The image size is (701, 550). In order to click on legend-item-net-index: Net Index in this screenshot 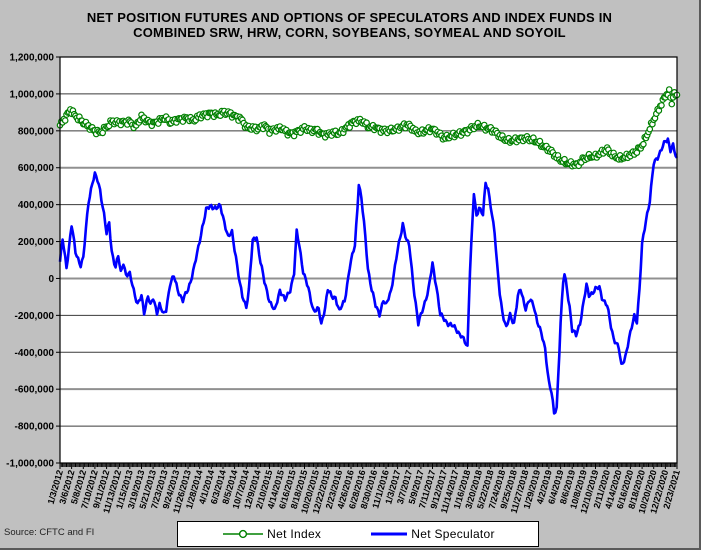, I will do `click(271, 534)`.